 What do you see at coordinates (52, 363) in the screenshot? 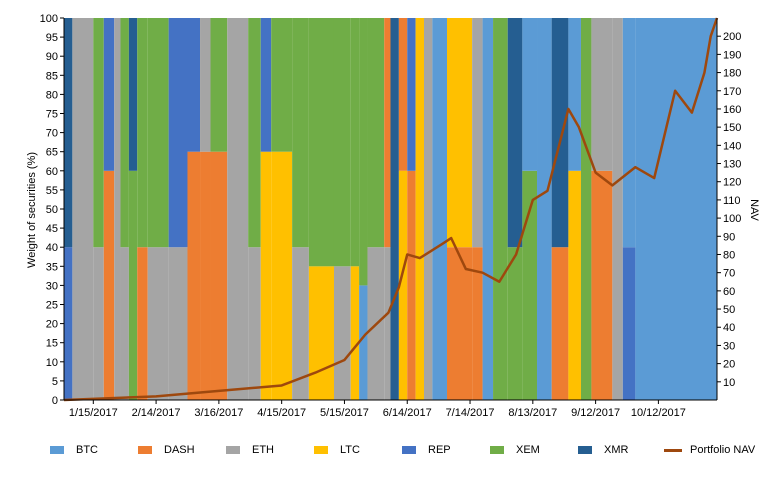
I see `y-tick-label: 10` at bounding box center [52, 363].